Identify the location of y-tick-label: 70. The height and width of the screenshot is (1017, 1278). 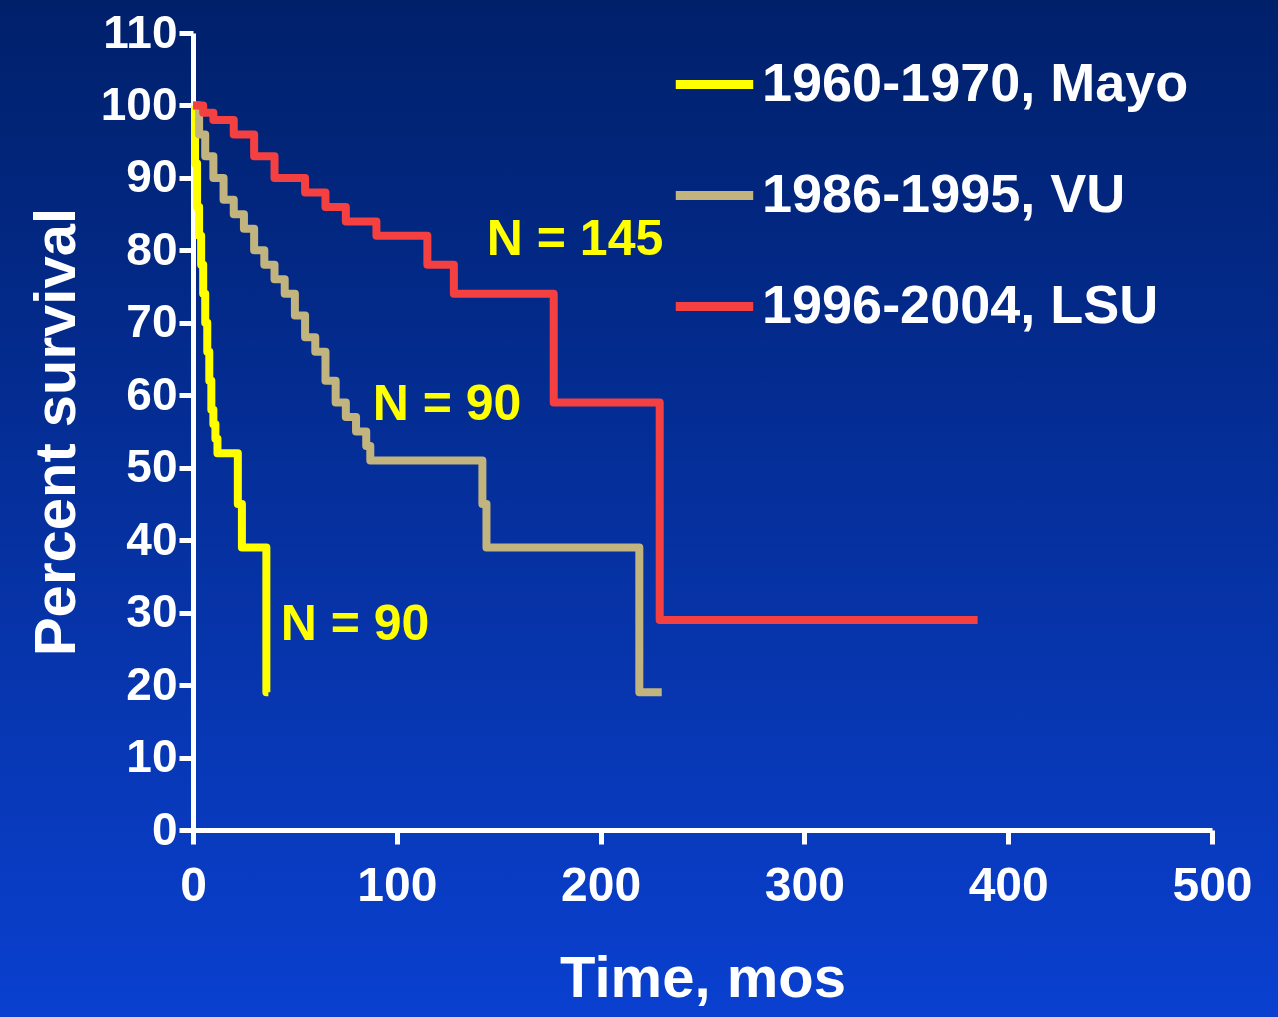
(152, 321).